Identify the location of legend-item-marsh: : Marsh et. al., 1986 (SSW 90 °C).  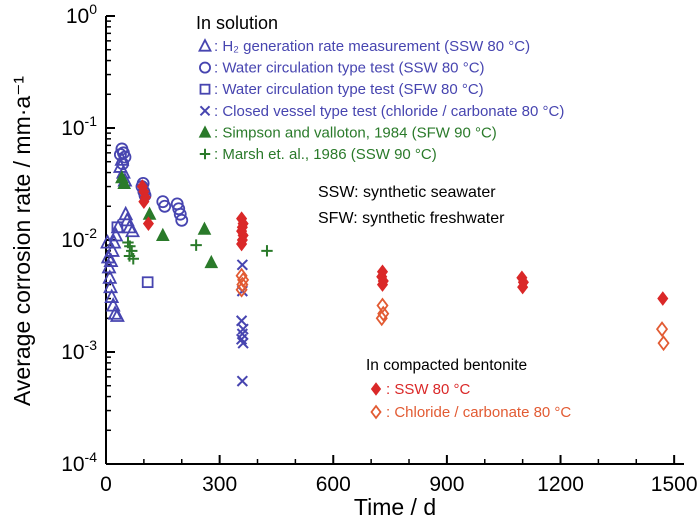
(318, 154).